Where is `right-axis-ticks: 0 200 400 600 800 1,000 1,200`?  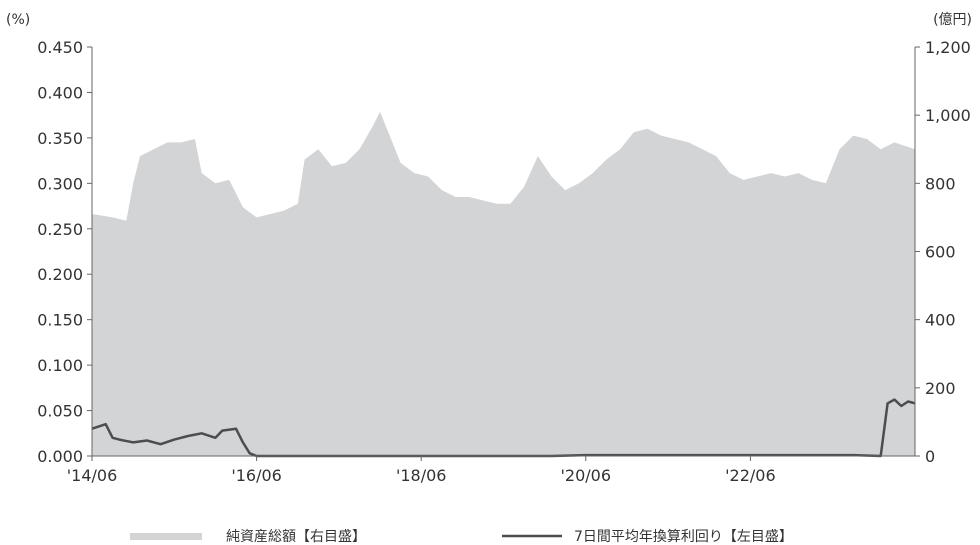
right-axis-ticks: 0 200 400 600 800 1,000 1,200 is located at coordinates (943, 252).